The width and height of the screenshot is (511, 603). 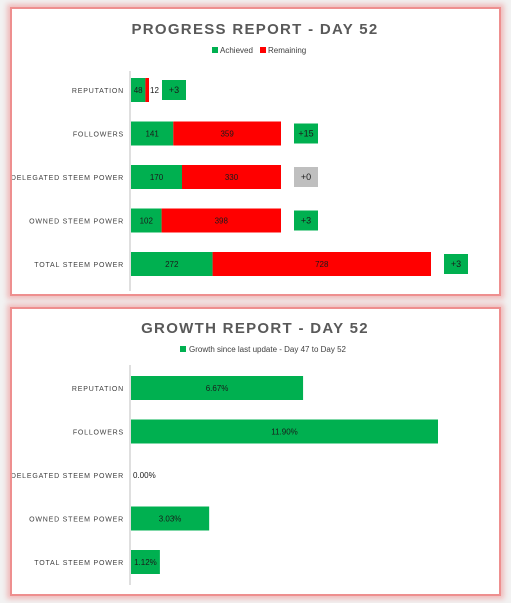 I want to click on delta-label-followers: +15, so click(x=305, y=134).